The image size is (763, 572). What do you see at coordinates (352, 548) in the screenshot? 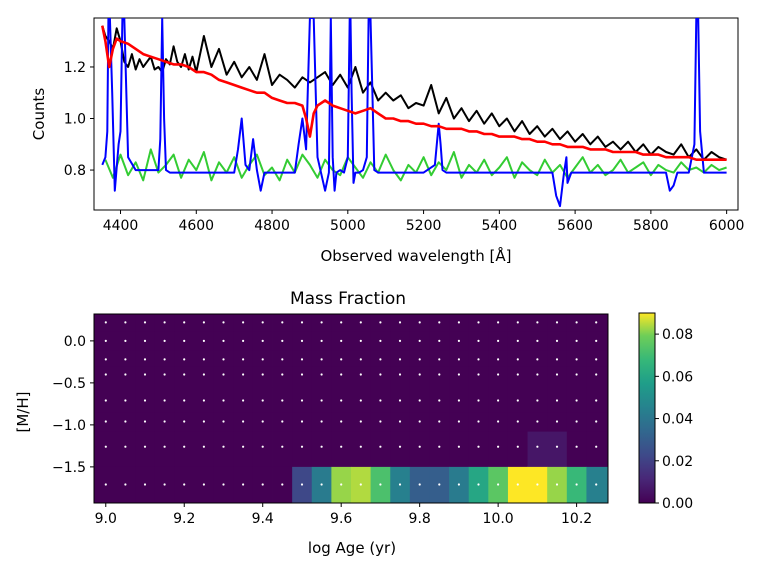
I see `heatmap-x-label: log Age (yr)` at bounding box center [352, 548].